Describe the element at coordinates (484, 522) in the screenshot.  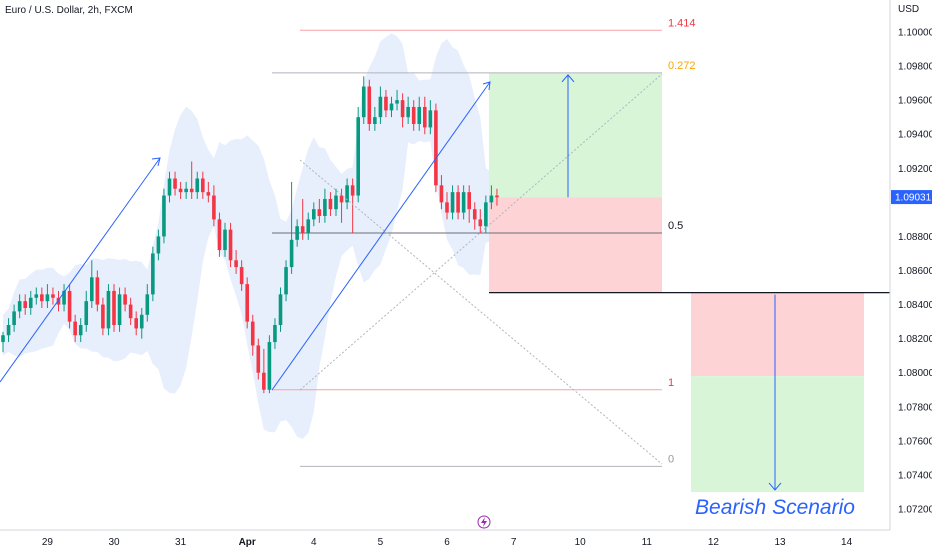
I see `lightning-icon` at that location.